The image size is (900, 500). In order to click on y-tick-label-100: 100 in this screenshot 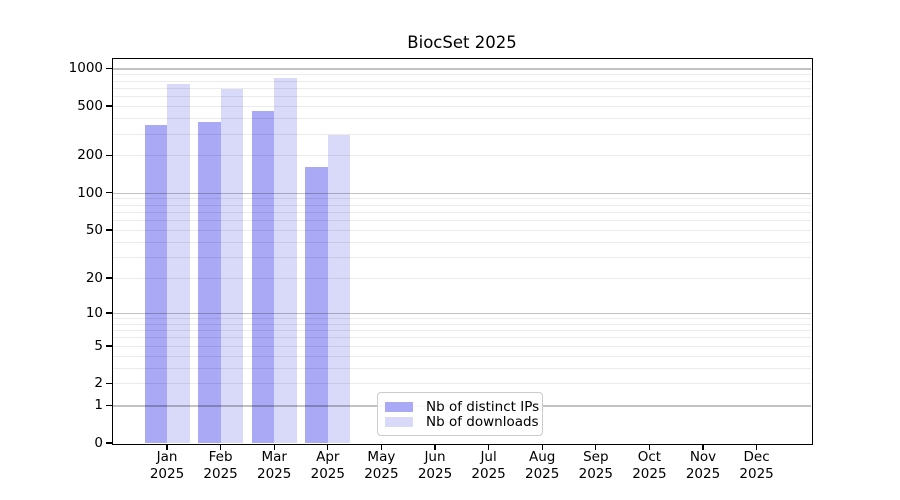, I will do `click(90, 192)`.